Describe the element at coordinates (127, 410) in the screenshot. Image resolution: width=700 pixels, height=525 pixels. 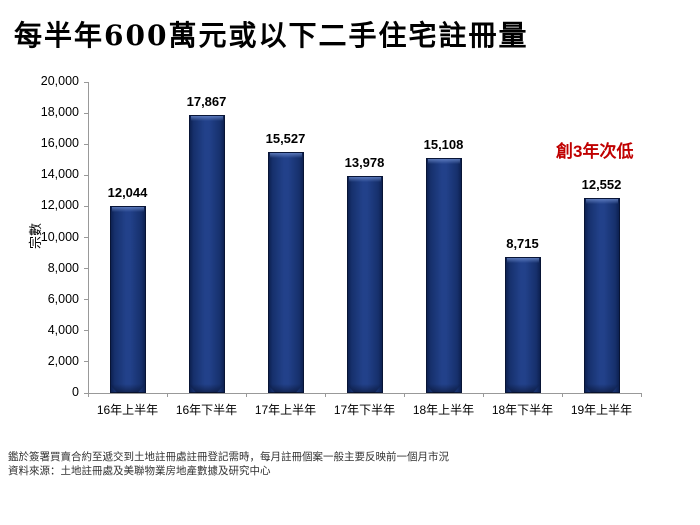
I see `x-tick-label: 16年上半年` at that location.